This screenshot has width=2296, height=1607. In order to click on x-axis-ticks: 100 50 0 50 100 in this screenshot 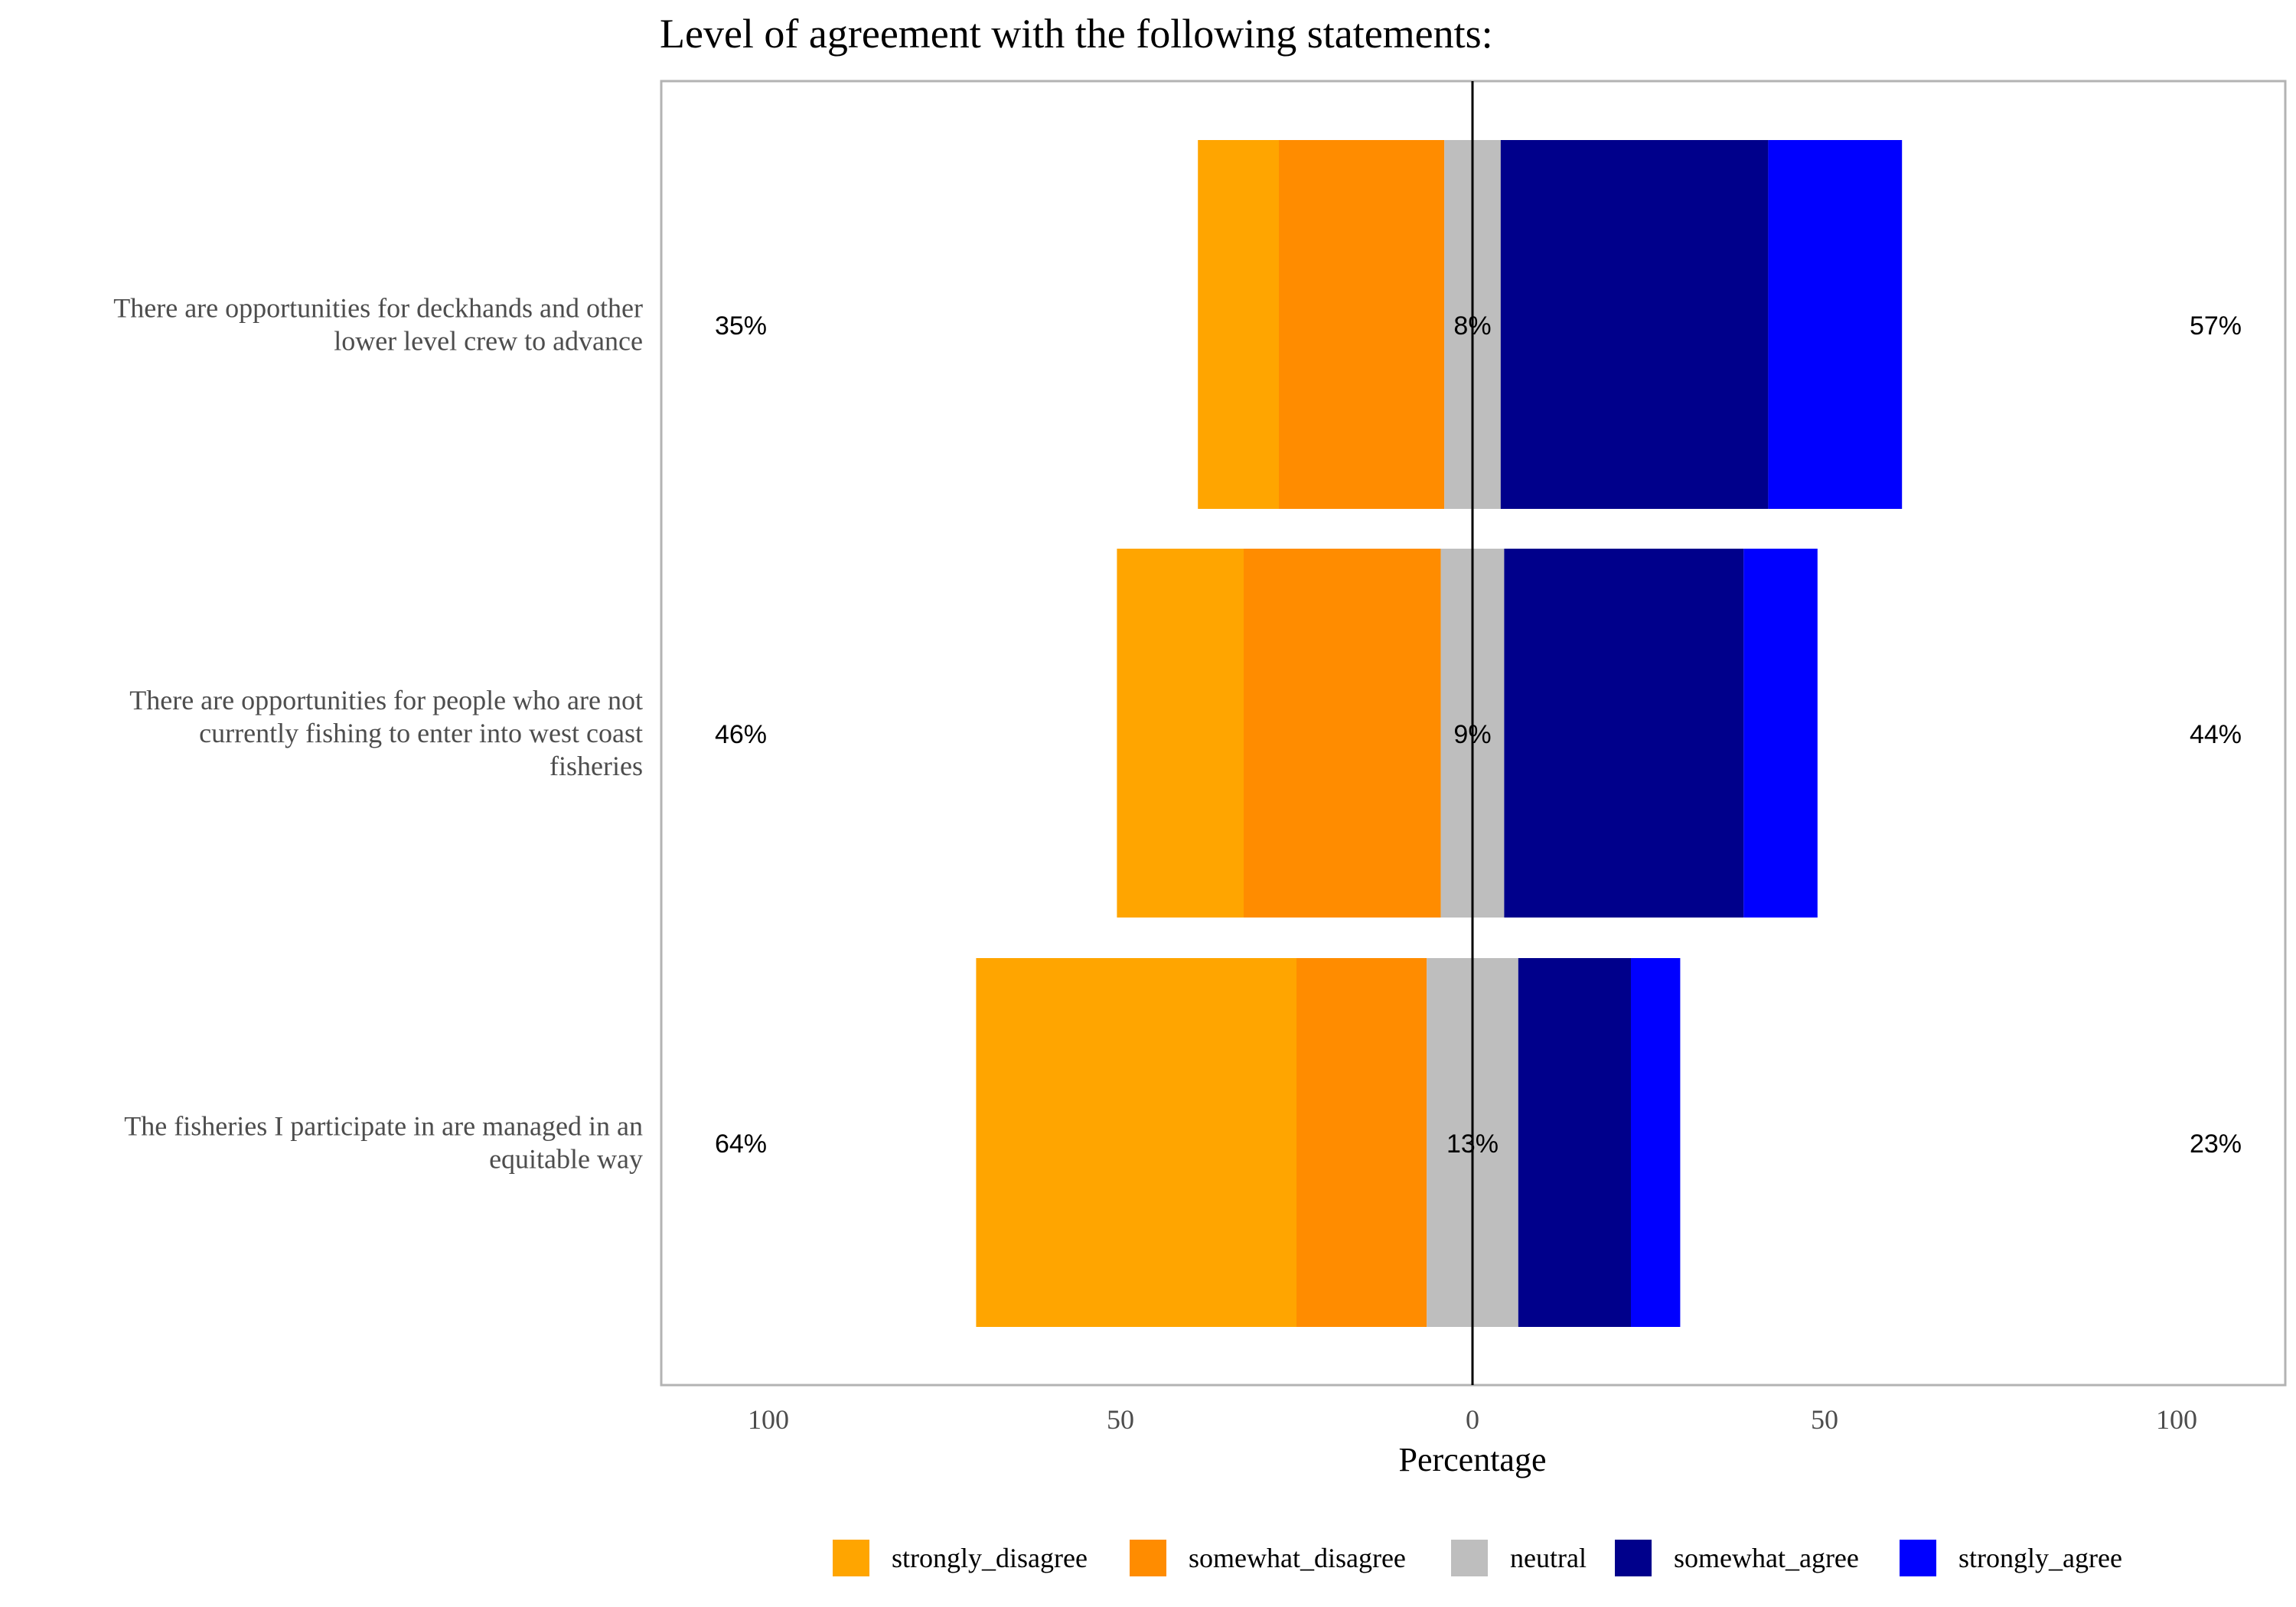, I will do `click(1472, 1420)`.